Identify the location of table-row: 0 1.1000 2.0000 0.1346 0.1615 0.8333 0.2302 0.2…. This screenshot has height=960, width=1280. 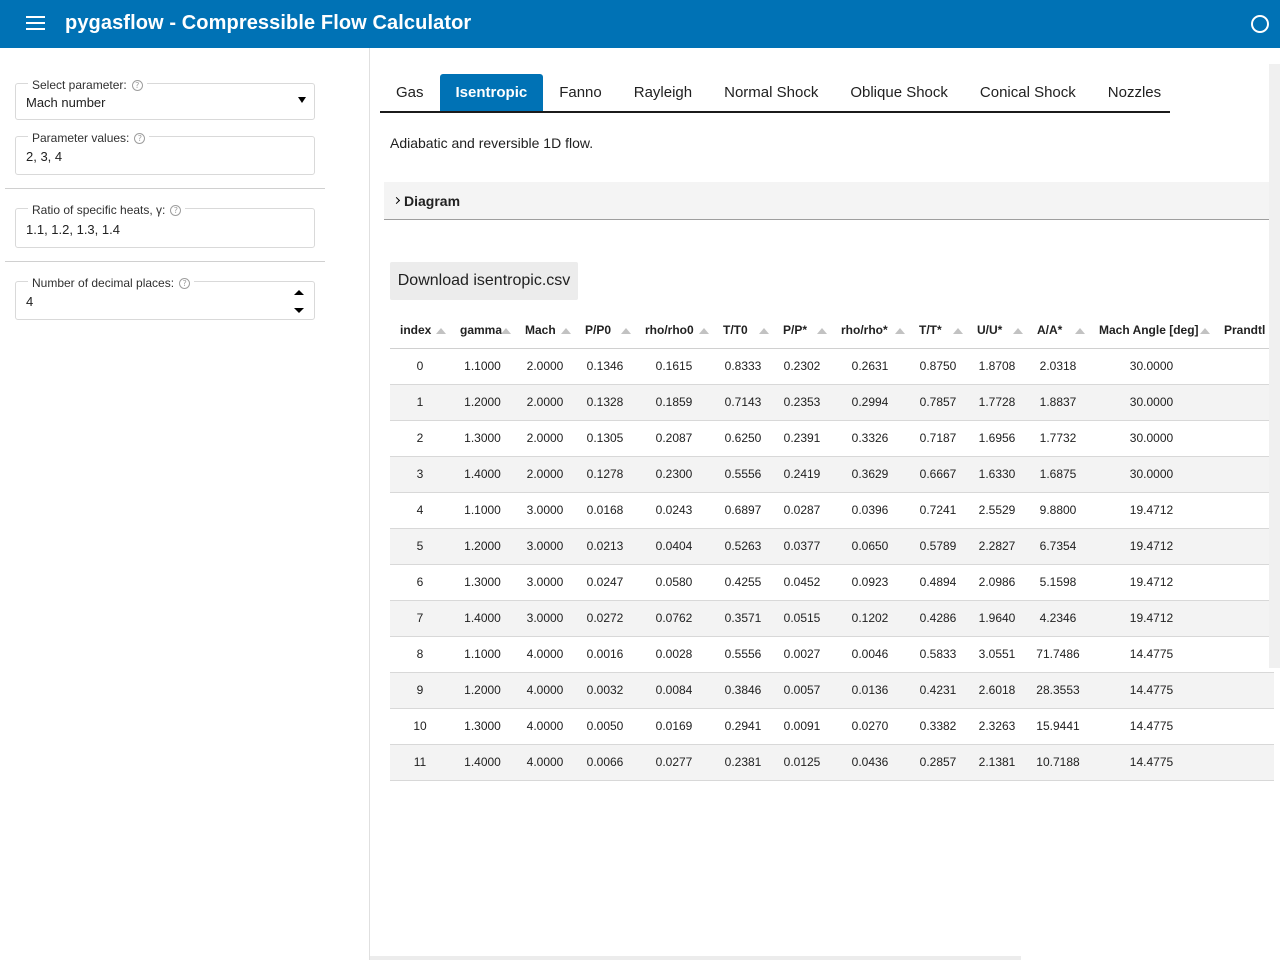
(832, 366).